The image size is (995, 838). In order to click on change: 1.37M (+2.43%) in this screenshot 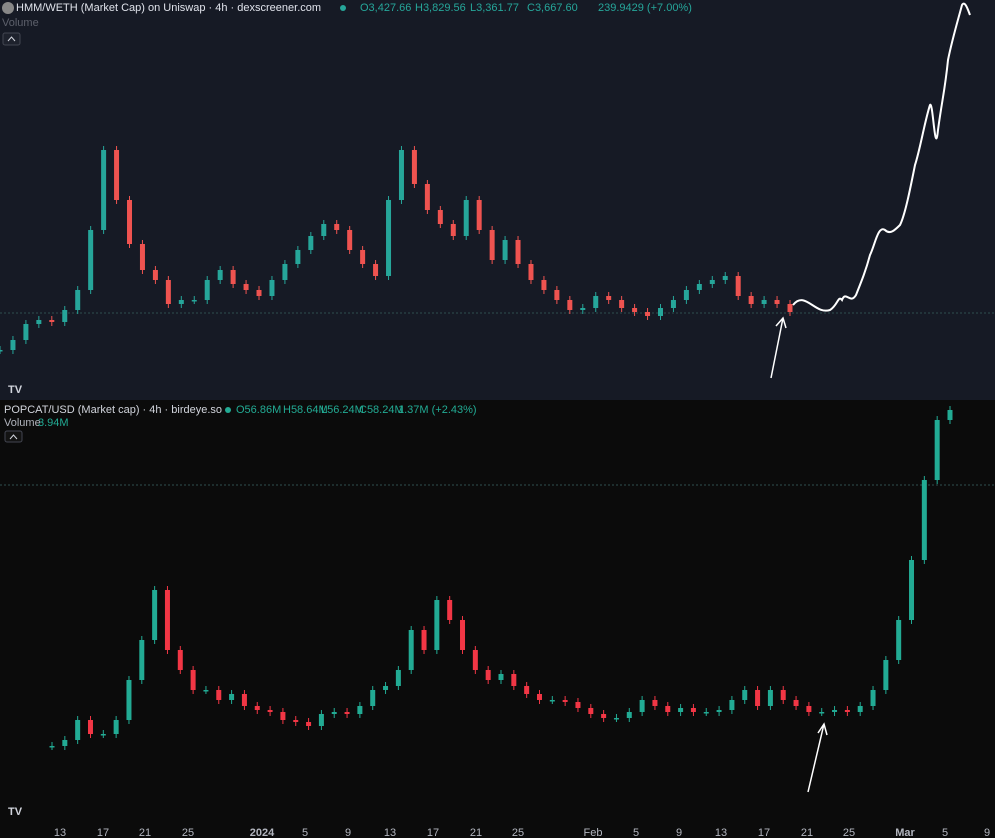, I will do `click(437, 410)`.